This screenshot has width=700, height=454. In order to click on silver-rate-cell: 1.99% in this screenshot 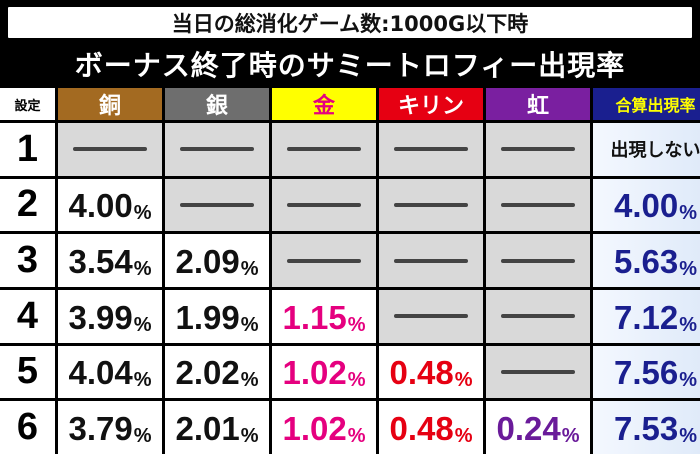, I will do `click(217, 316)`.